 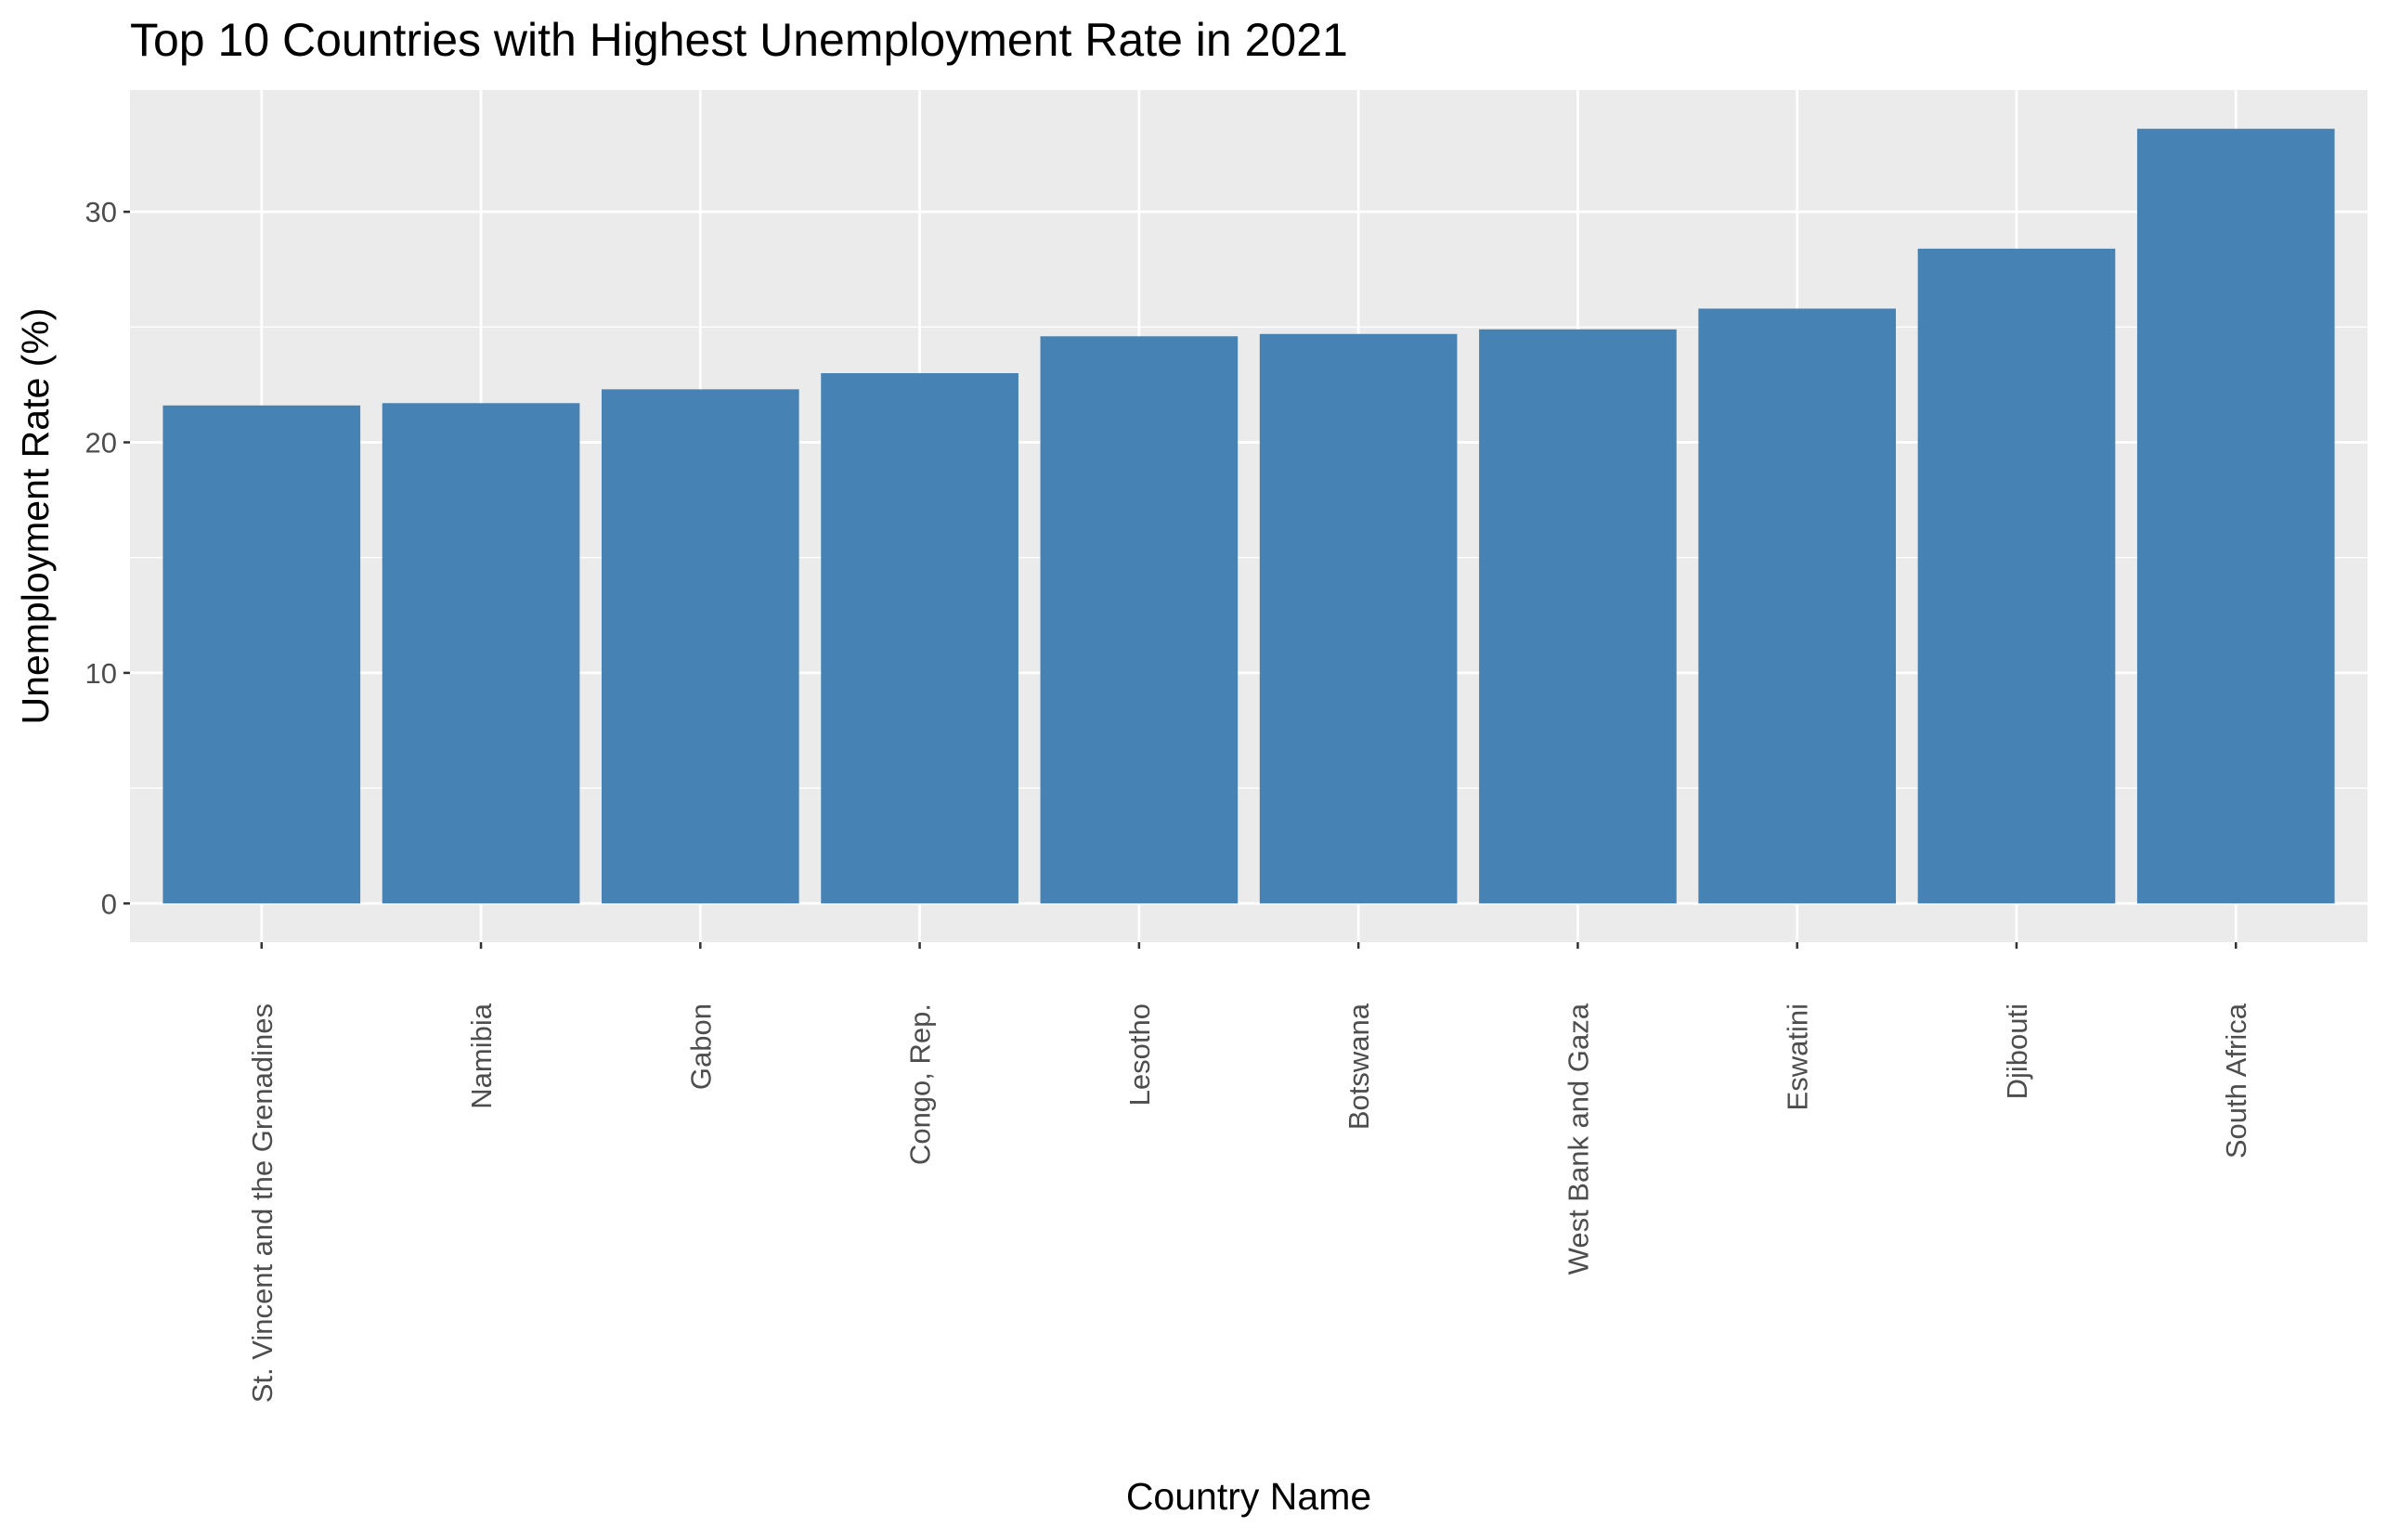 What do you see at coordinates (1359, 1067) in the screenshot?
I see `x-tick-label: Botswana` at bounding box center [1359, 1067].